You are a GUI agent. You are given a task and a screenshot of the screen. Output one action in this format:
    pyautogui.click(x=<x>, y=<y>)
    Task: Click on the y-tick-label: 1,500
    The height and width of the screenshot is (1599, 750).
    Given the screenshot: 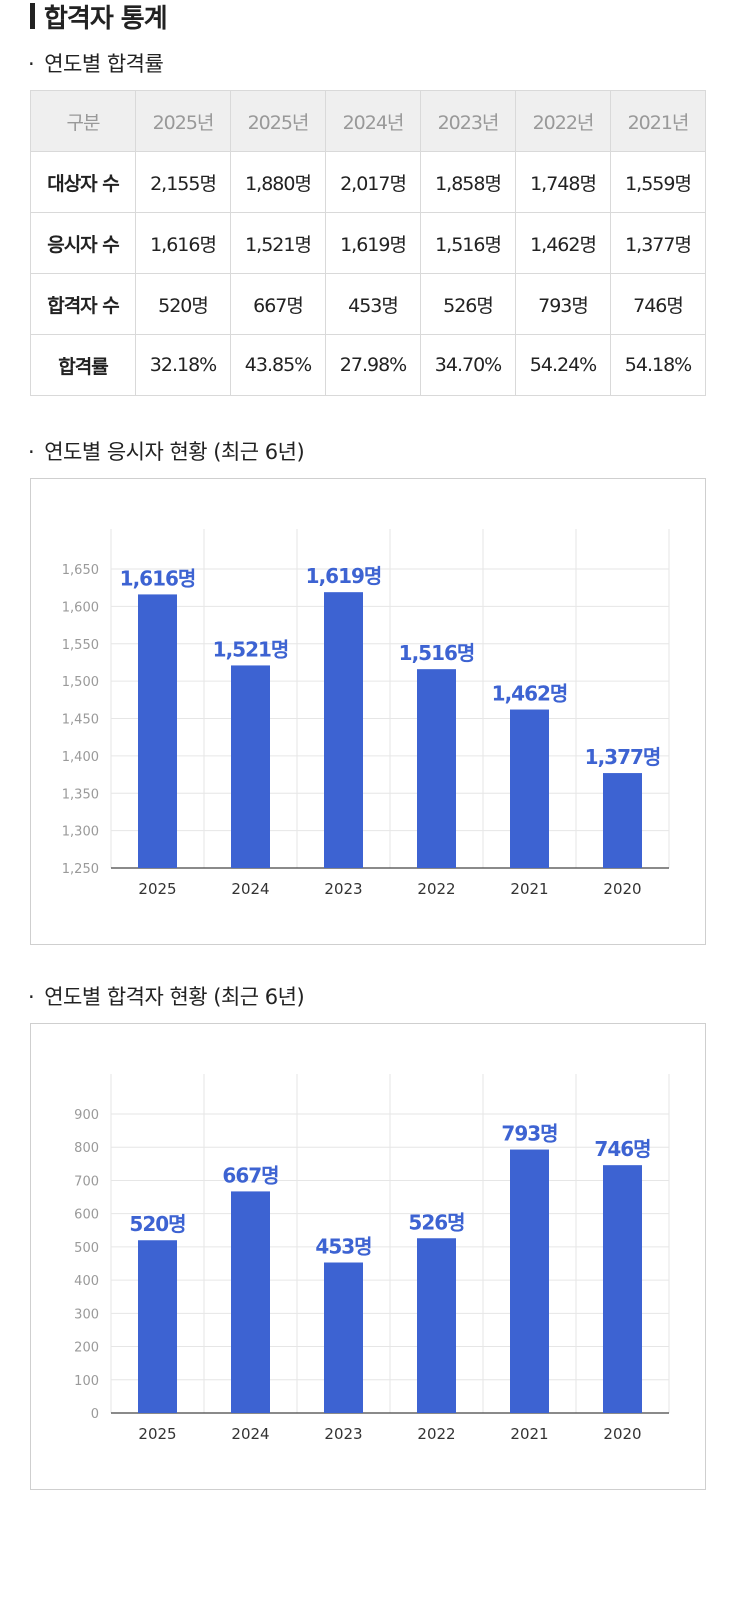 What is the action you would take?
    pyautogui.click(x=80, y=682)
    